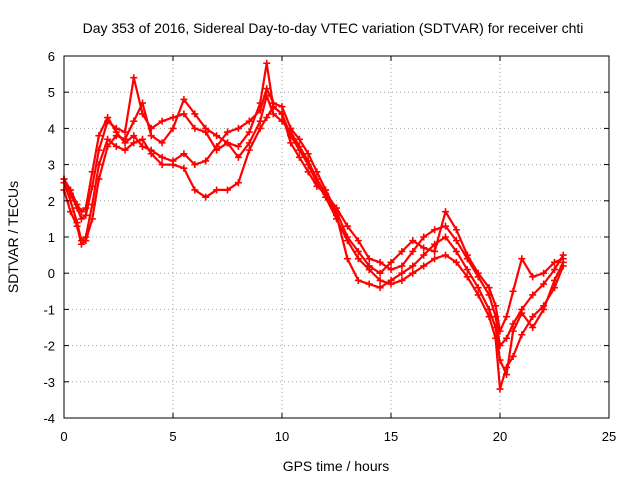  What do you see at coordinates (336, 466) in the screenshot?
I see `x-axis-title: GPS time / hours` at bounding box center [336, 466].